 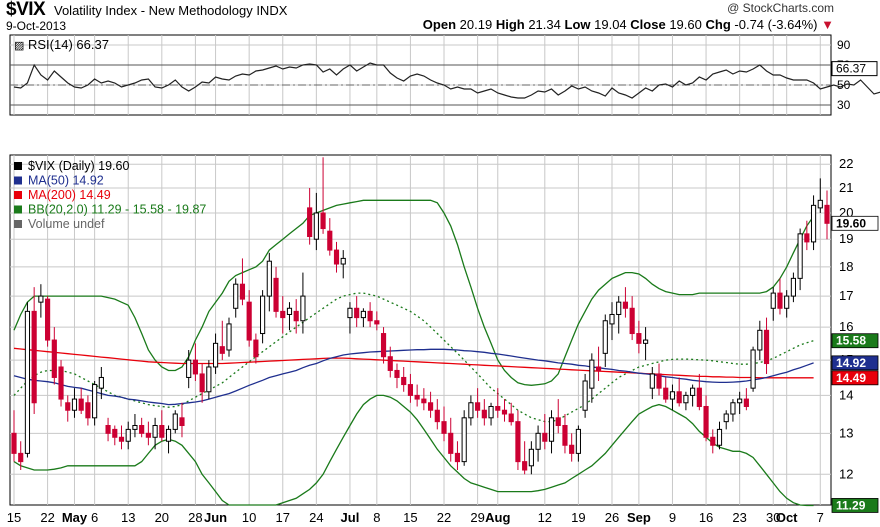 What do you see at coordinates (846, 163) in the screenshot?
I see `price-tick-label: 22` at bounding box center [846, 163].